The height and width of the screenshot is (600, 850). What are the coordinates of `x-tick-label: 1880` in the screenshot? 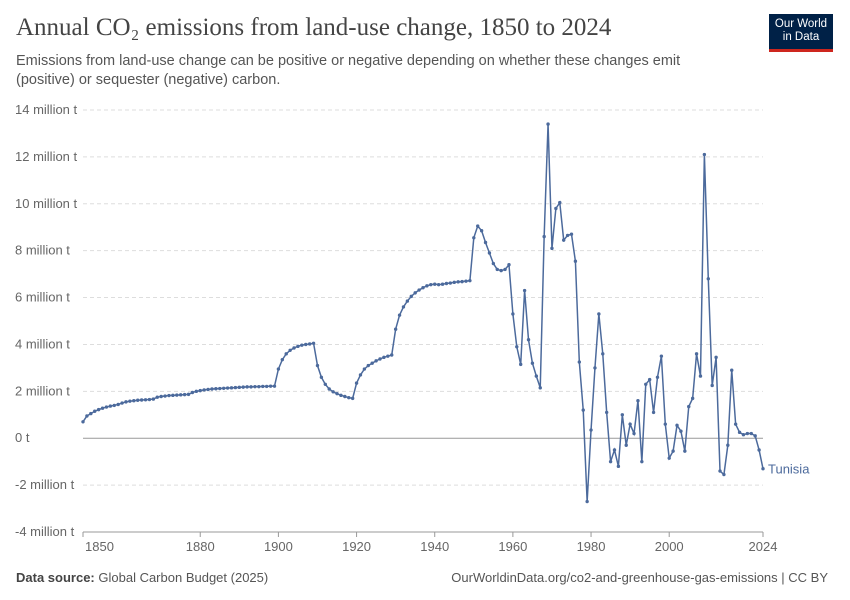 It's located at (200, 546).